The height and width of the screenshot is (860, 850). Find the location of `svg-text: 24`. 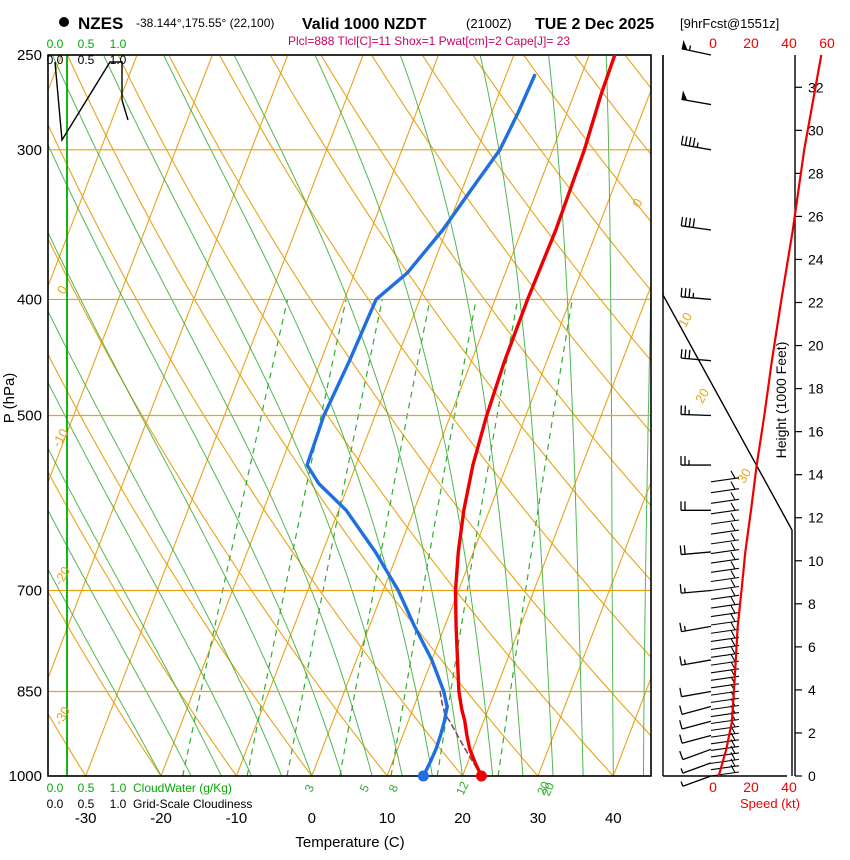

svg-text: 24 is located at coordinates (816, 259).